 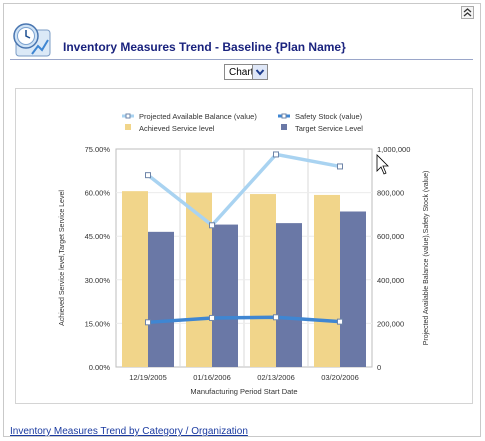 I want to click on y-tick-label: 60.00%, so click(x=98, y=193).